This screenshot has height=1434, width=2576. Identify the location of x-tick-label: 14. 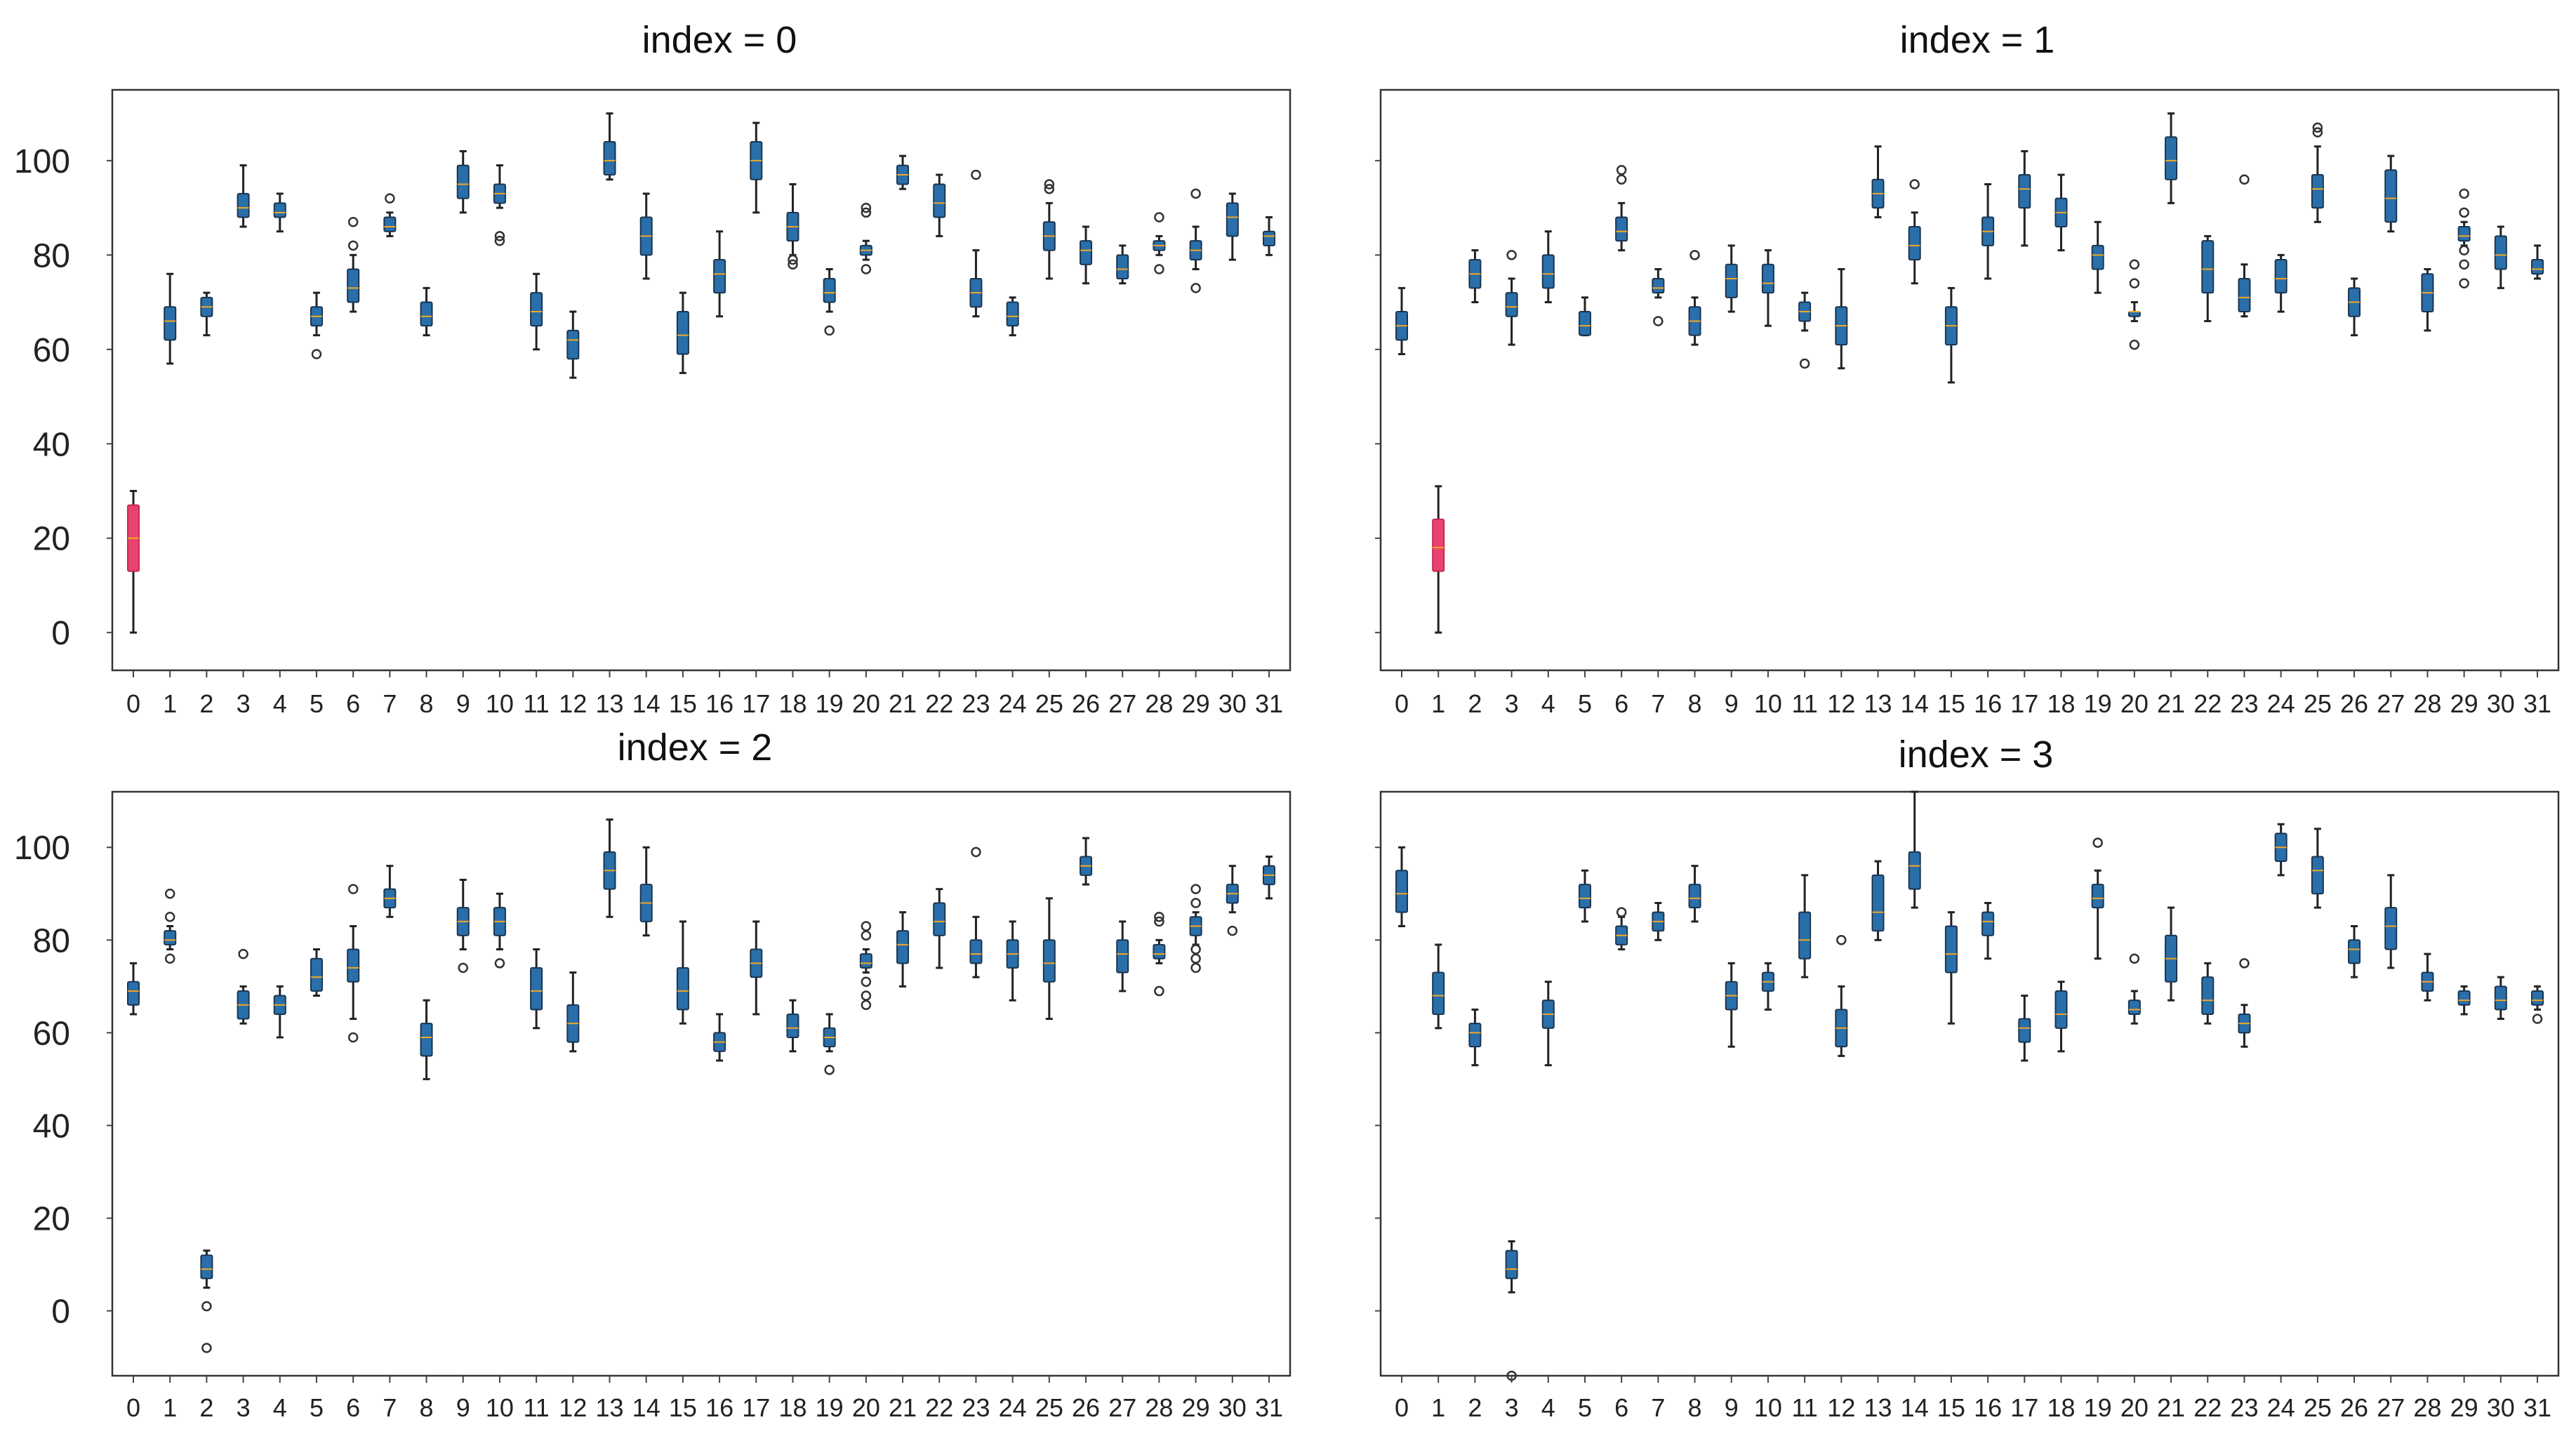
(646, 1407).